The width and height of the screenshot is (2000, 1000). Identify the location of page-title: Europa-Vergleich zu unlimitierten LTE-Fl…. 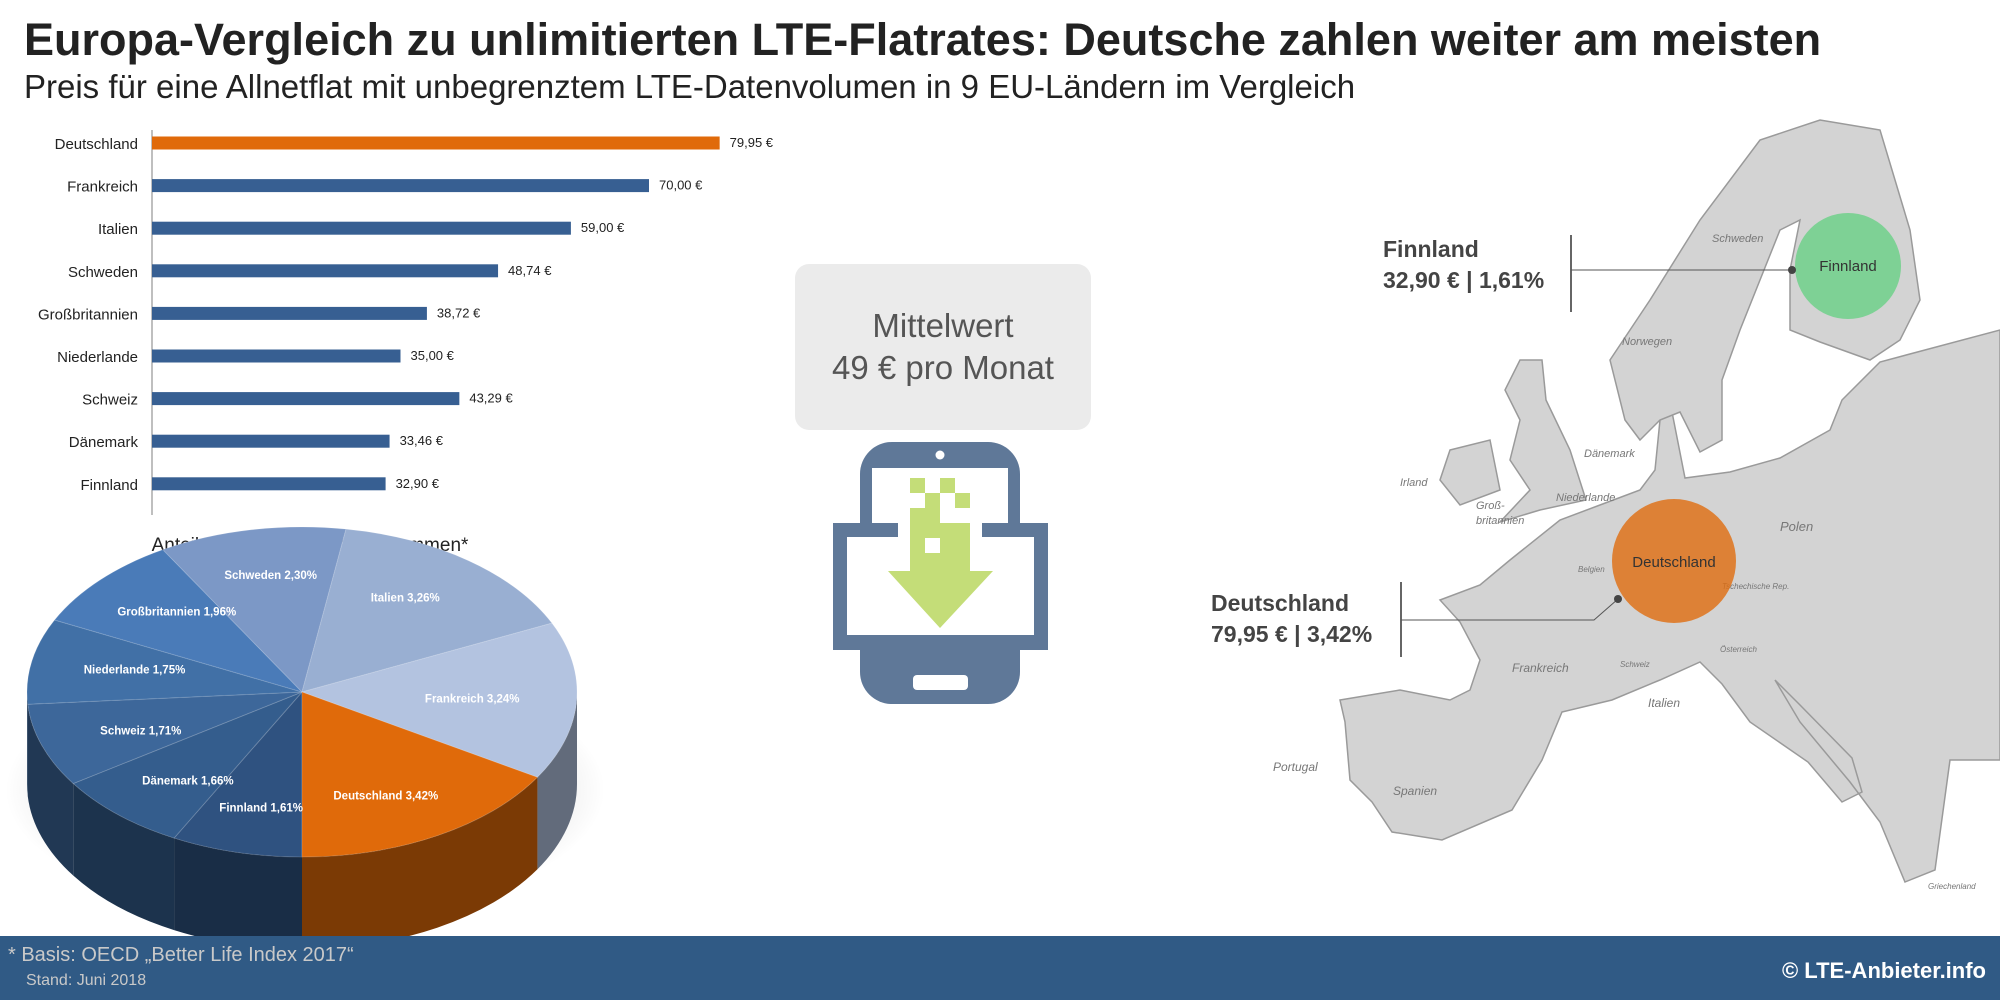
(923, 39).